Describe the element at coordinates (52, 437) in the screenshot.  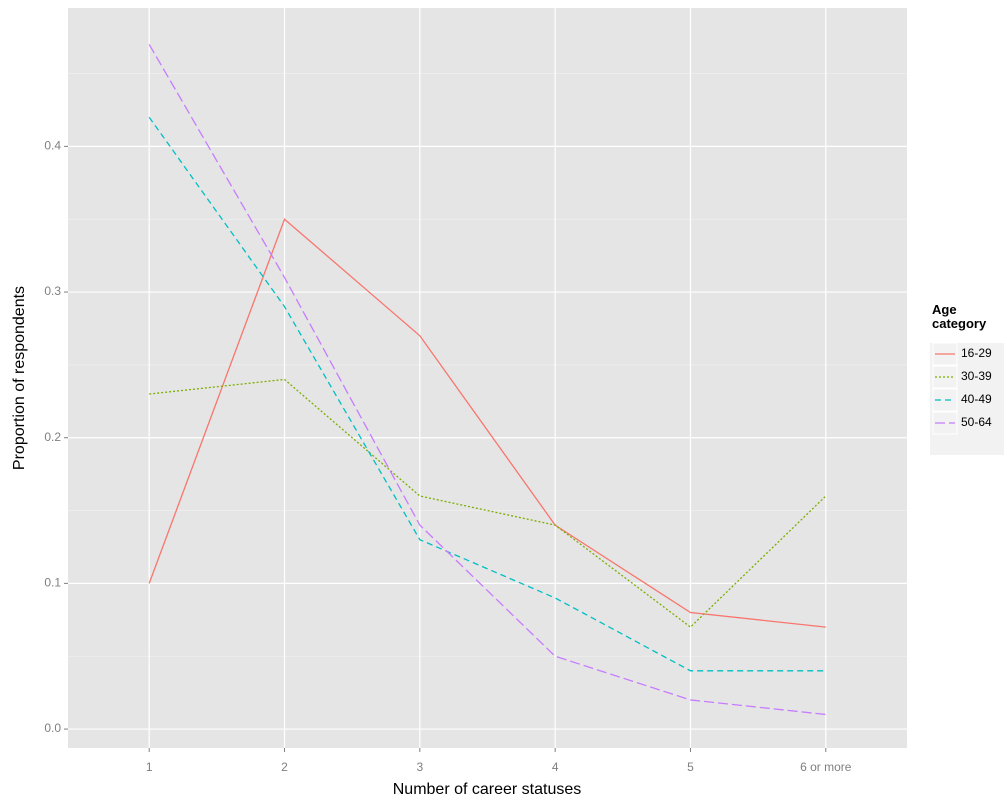
I see `y-tick-label: 0.2` at that location.